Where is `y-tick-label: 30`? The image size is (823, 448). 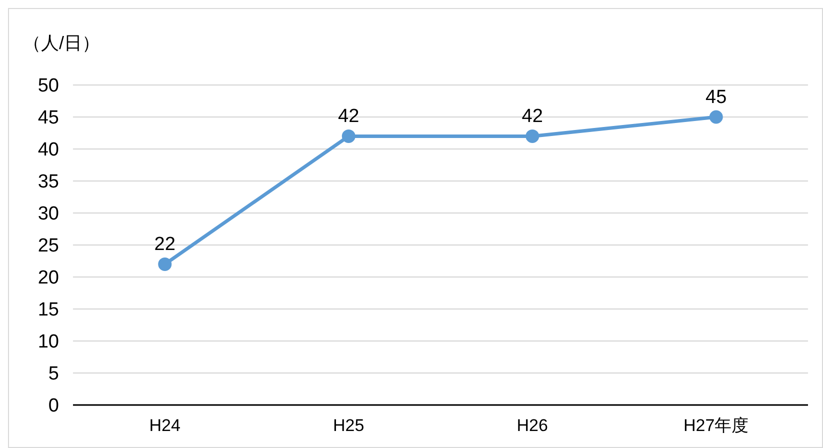 y-tick-label: 30 is located at coordinates (48, 214).